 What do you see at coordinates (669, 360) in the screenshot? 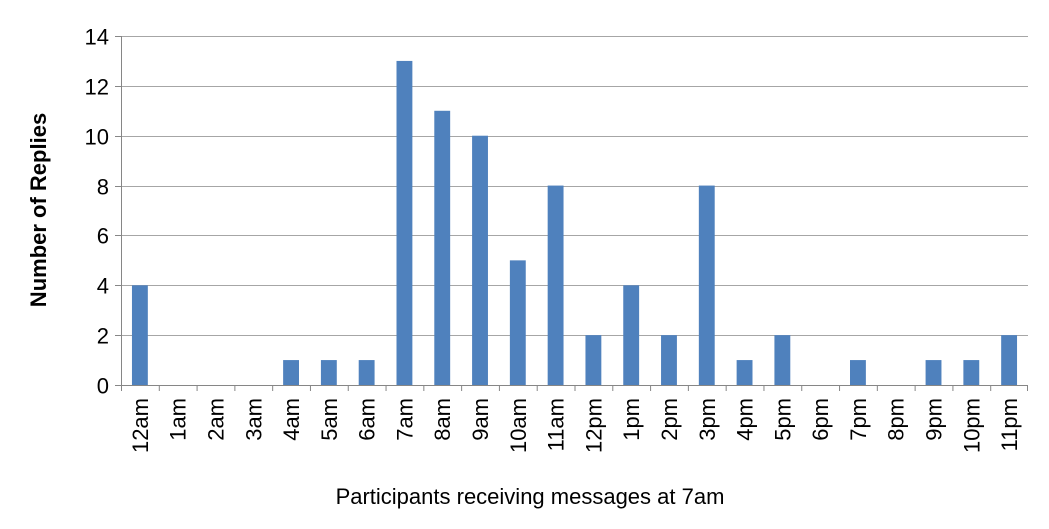
I see `bar-2pm` at bounding box center [669, 360].